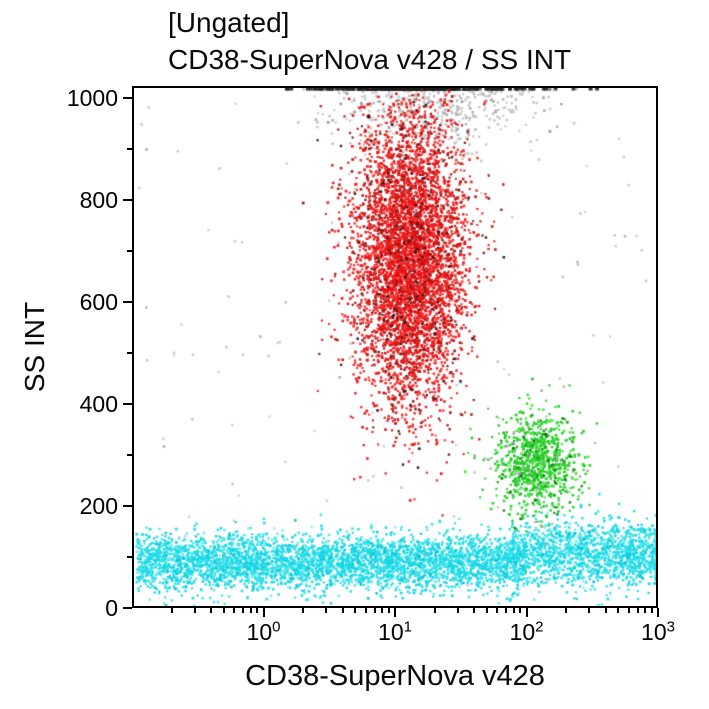 The height and width of the screenshot is (709, 709). What do you see at coordinates (98, 199) in the screenshot?
I see `y-tick-label: 800` at bounding box center [98, 199].